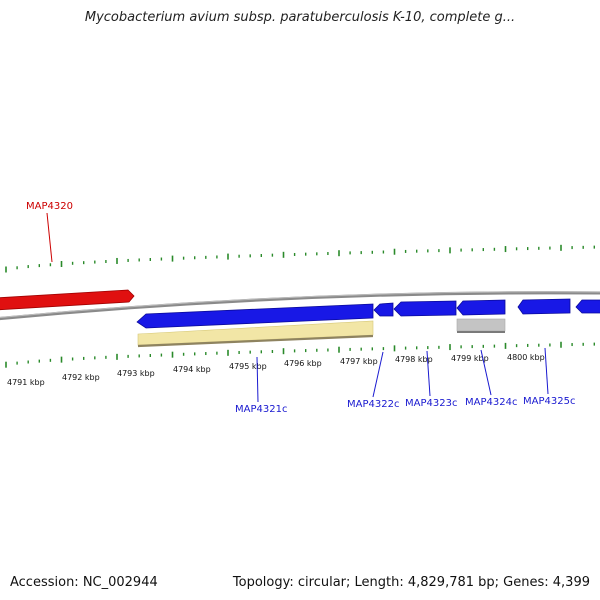 This screenshot has width=600, height=600. Describe the element at coordinates (49, 206) in the screenshot. I see `gene-label-map4320: MAP4320` at that location.